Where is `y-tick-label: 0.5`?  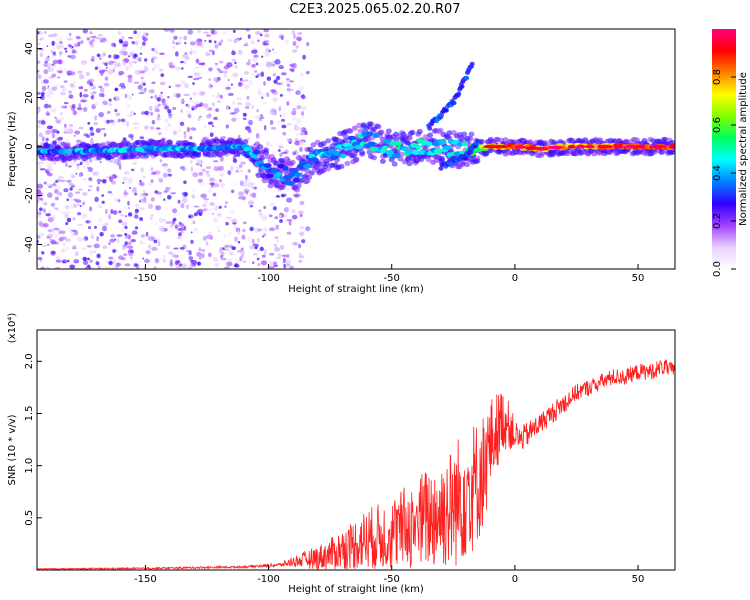
y-tick-label: 0.5 is located at coordinates (29, 518).